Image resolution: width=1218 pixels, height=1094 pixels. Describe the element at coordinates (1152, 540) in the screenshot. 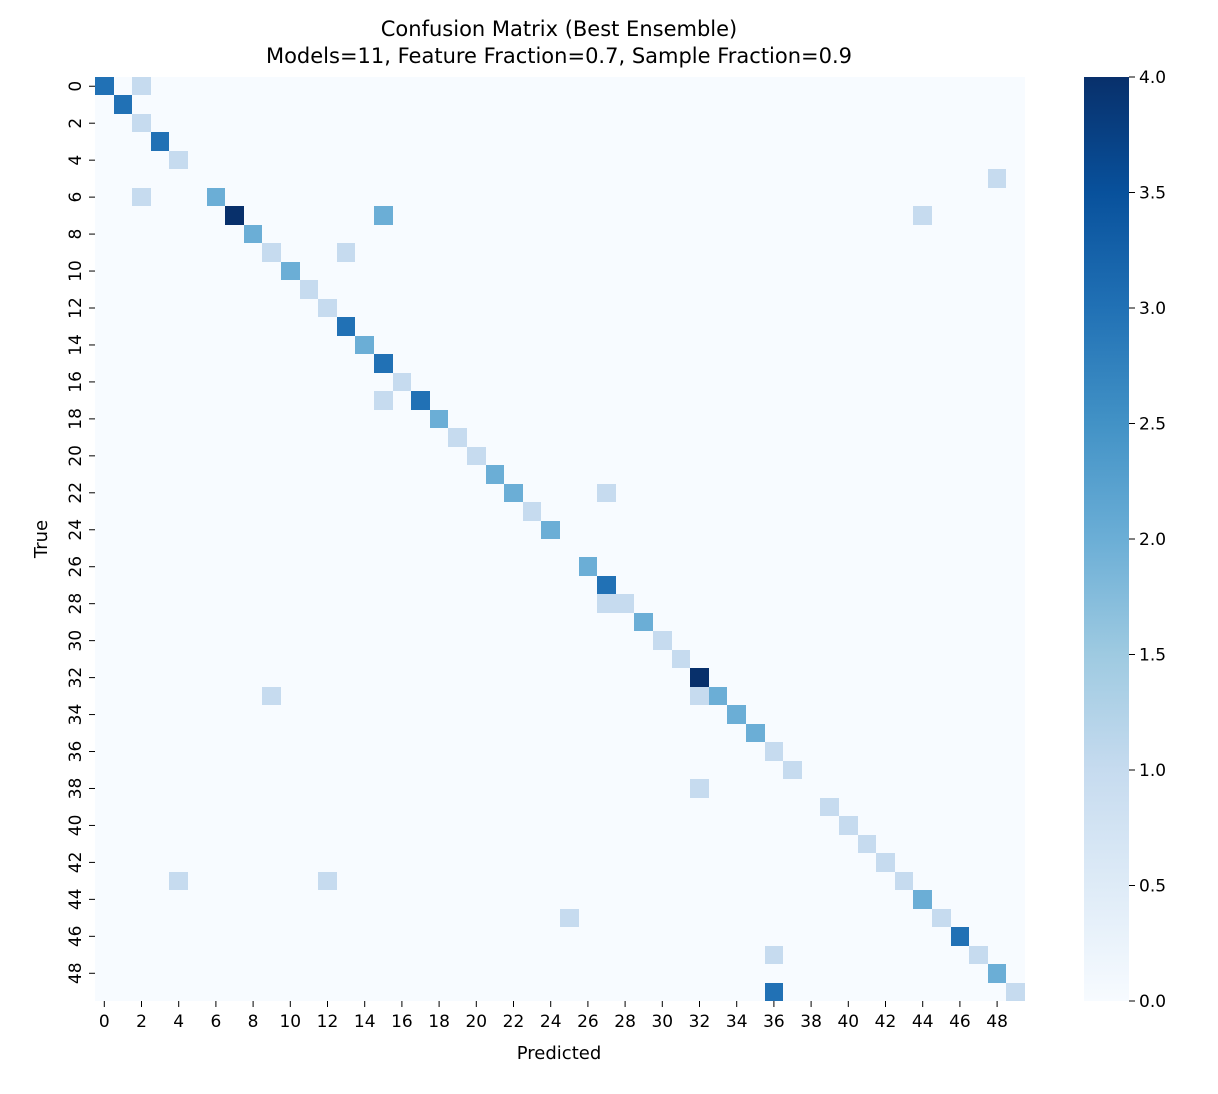

I see `colorbar-tick-label: 2.0` at that location.